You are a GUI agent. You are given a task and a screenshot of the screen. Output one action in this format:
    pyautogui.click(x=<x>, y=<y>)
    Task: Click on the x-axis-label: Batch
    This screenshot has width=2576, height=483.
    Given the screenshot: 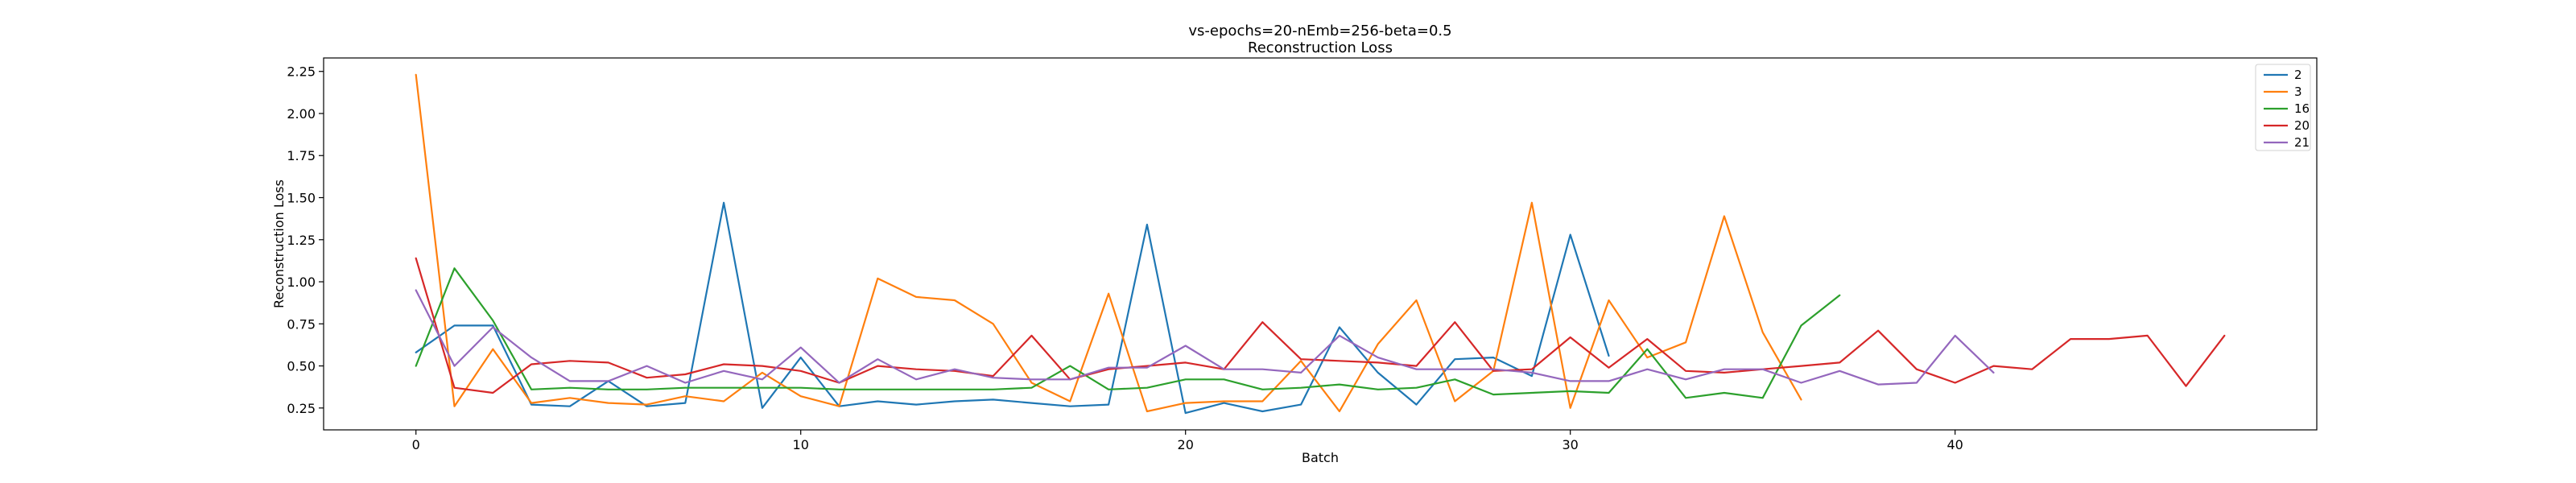 What is the action you would take?
    pyautogui.click(x=1320, y=457)
    